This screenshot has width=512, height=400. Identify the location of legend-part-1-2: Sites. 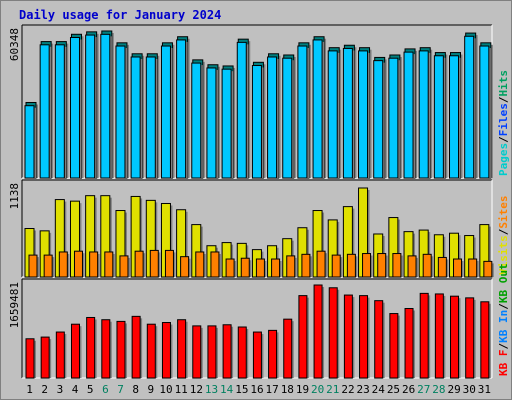
(503, 212).